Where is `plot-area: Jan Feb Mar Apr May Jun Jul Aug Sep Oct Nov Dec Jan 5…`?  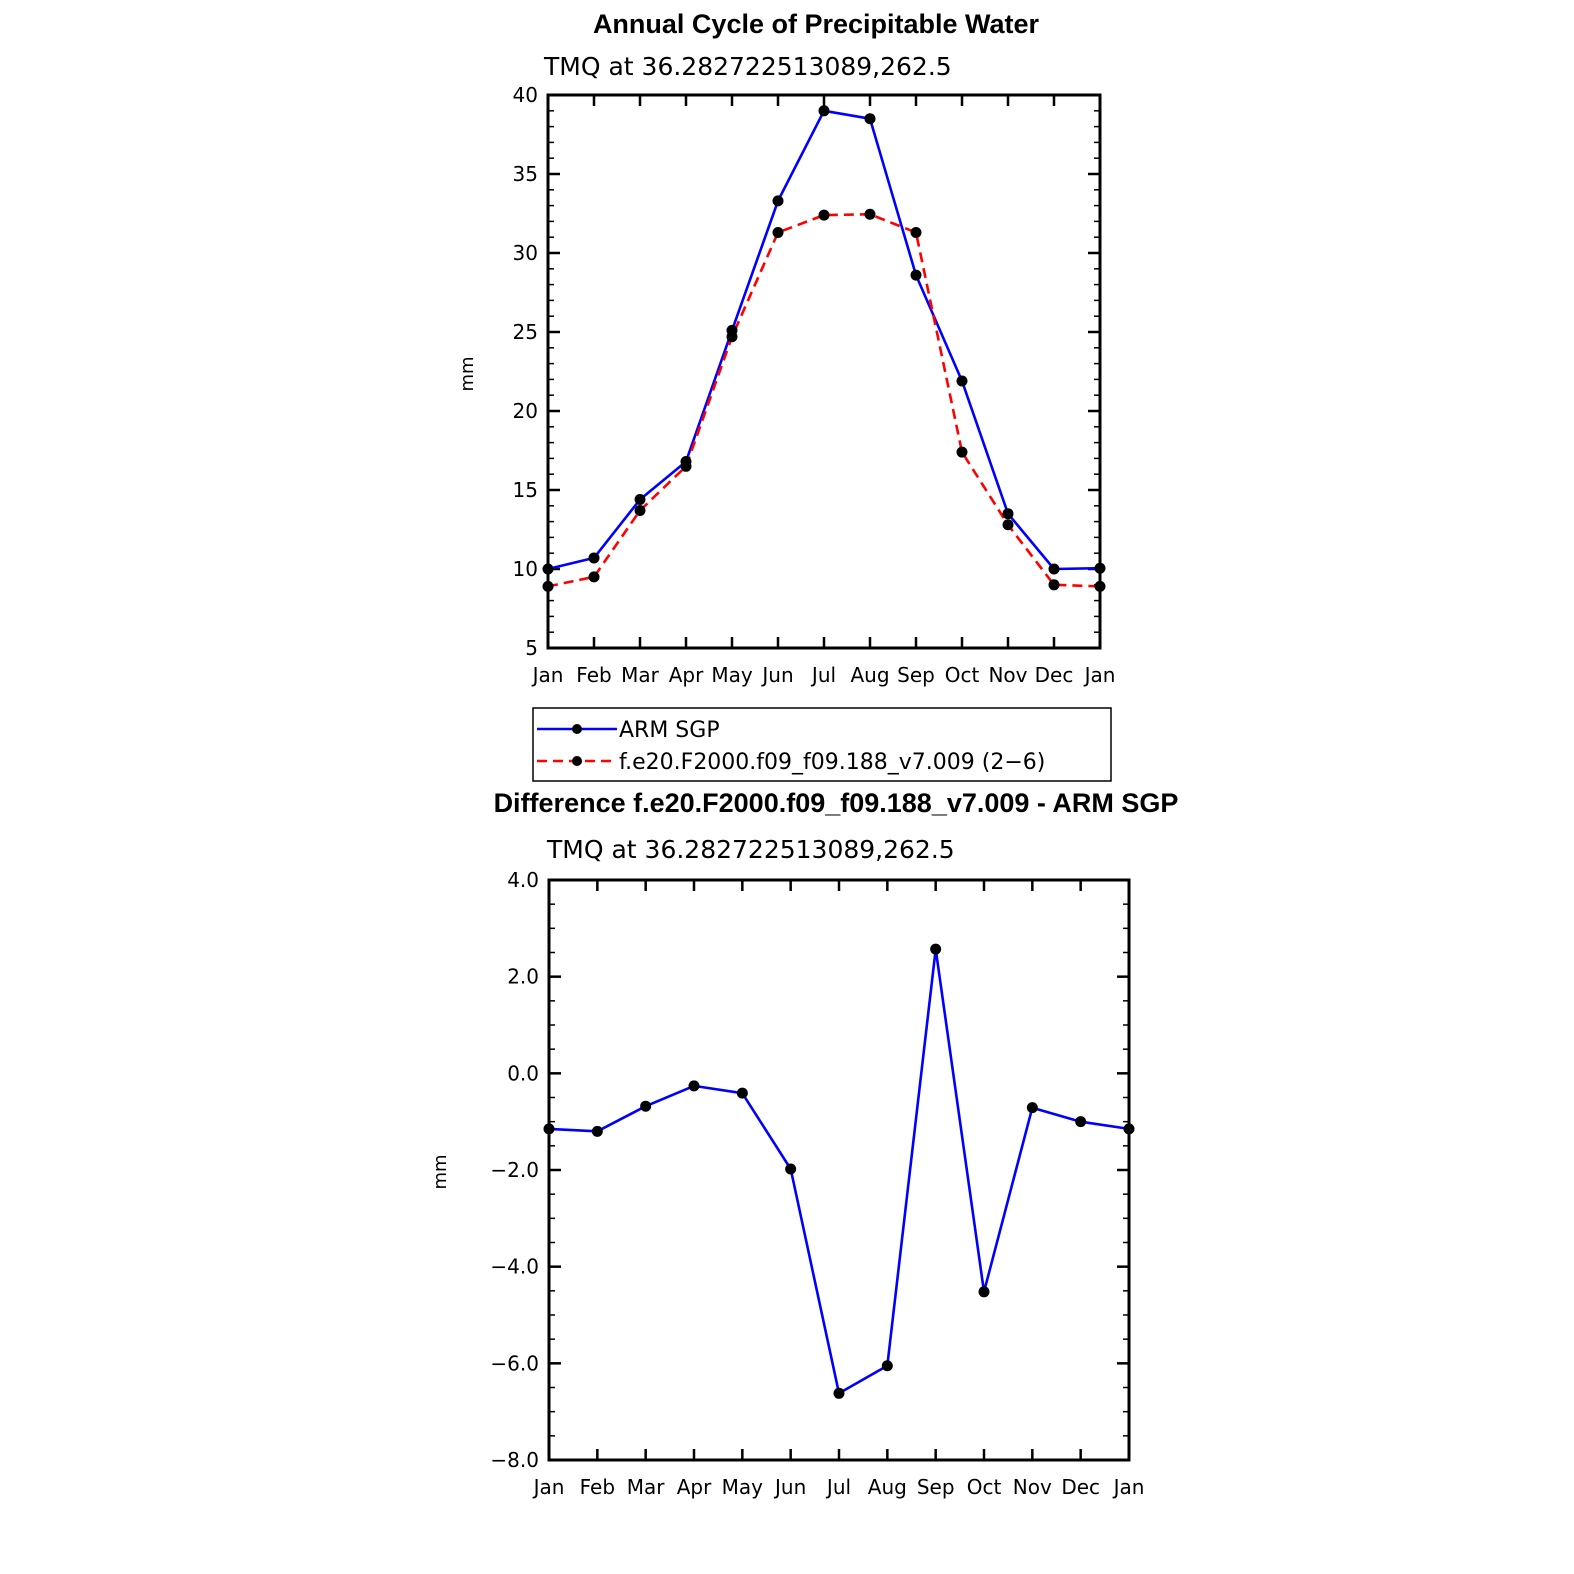 plot-area: Jan Feb Mar Apr May Jun Jul Aug Sep Oct Nov Dec Jan 5… is located at coordinates (814, 385).